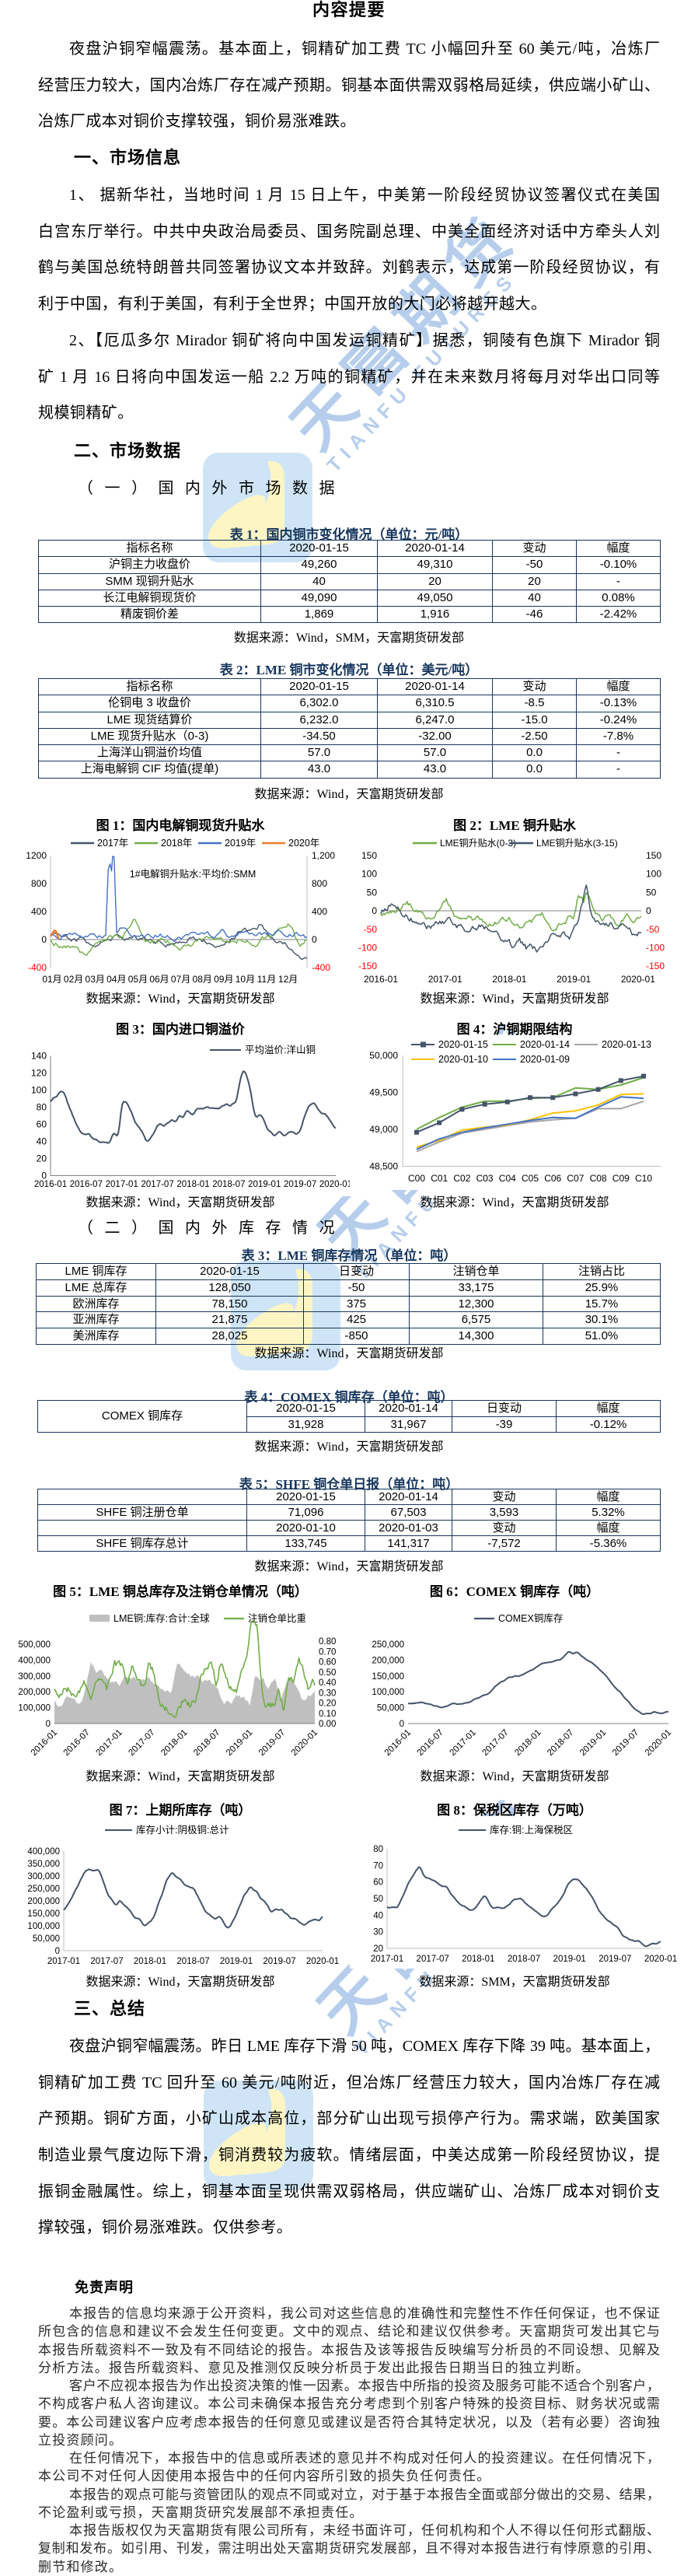 Image resolution: width=698 pixels, height=2576 pixels. I want to click on svg-text: 库存:铜:上海保税区, so click(531, 1830).